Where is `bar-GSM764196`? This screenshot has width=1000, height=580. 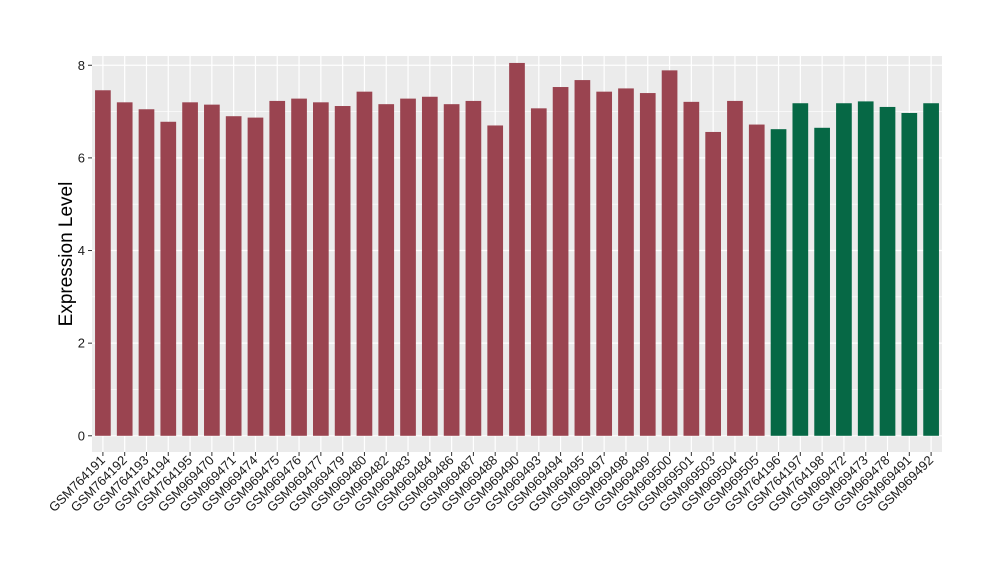 bar-GSM764196 is located at coordinates (778, 282).